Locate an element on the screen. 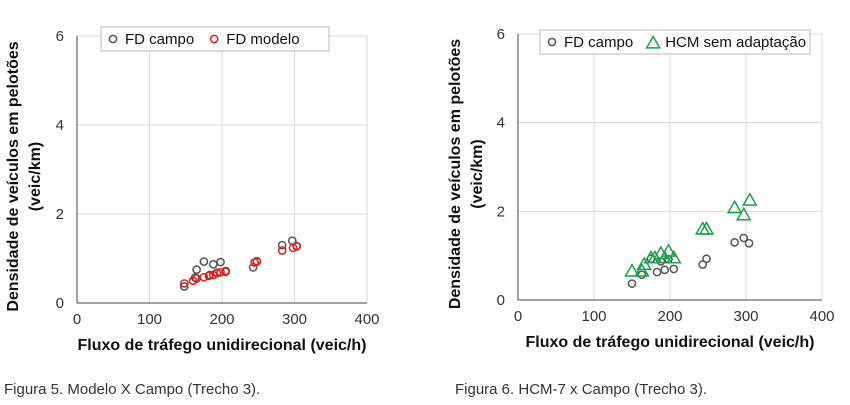 This screenshot has width=850, height=405. legend-label: HCM sem adaptação is located at coordinates (735, 42).